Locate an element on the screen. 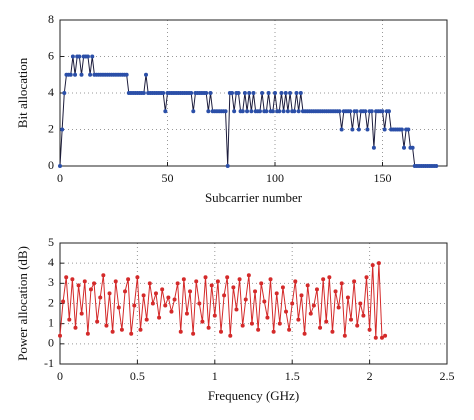 The width and height of the screenshot is (474, 420). x-tick-label: 1.5 is located at coordinates (292, 376).